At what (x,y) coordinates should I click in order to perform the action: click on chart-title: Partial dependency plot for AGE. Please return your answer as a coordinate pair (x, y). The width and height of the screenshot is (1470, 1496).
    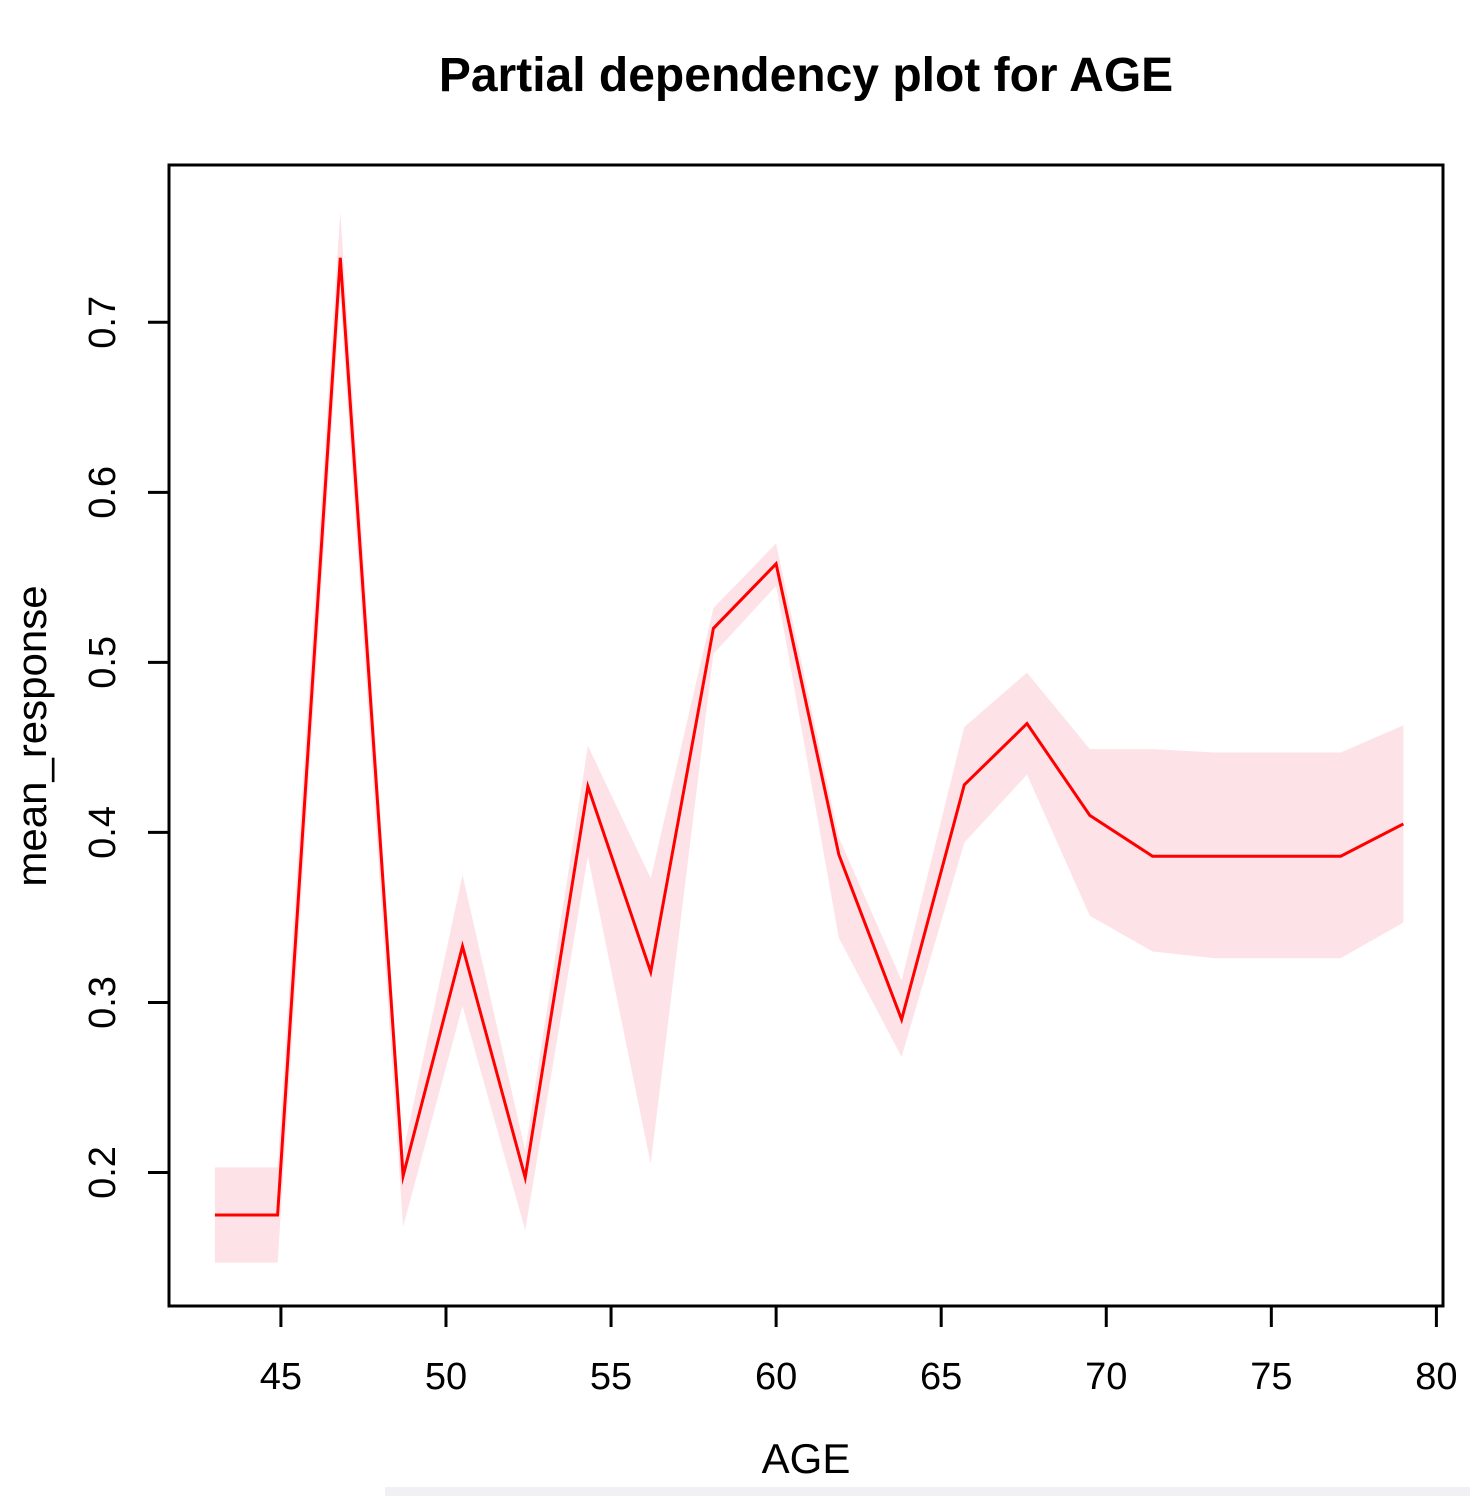
    Looking at the image, I should click on (806, 75).